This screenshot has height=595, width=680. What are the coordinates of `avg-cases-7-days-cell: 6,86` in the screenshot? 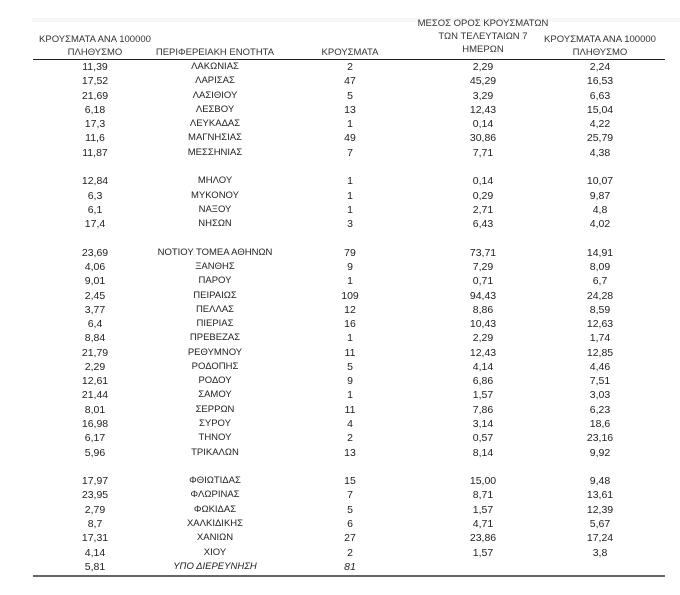 It's located at (483, 381).